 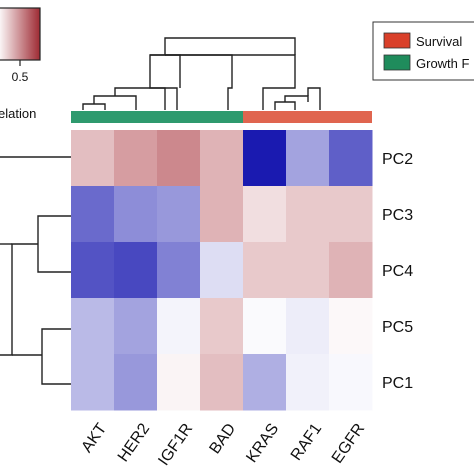 I want to click on row-label-pc3: PC3, so click(x=397, y=215).